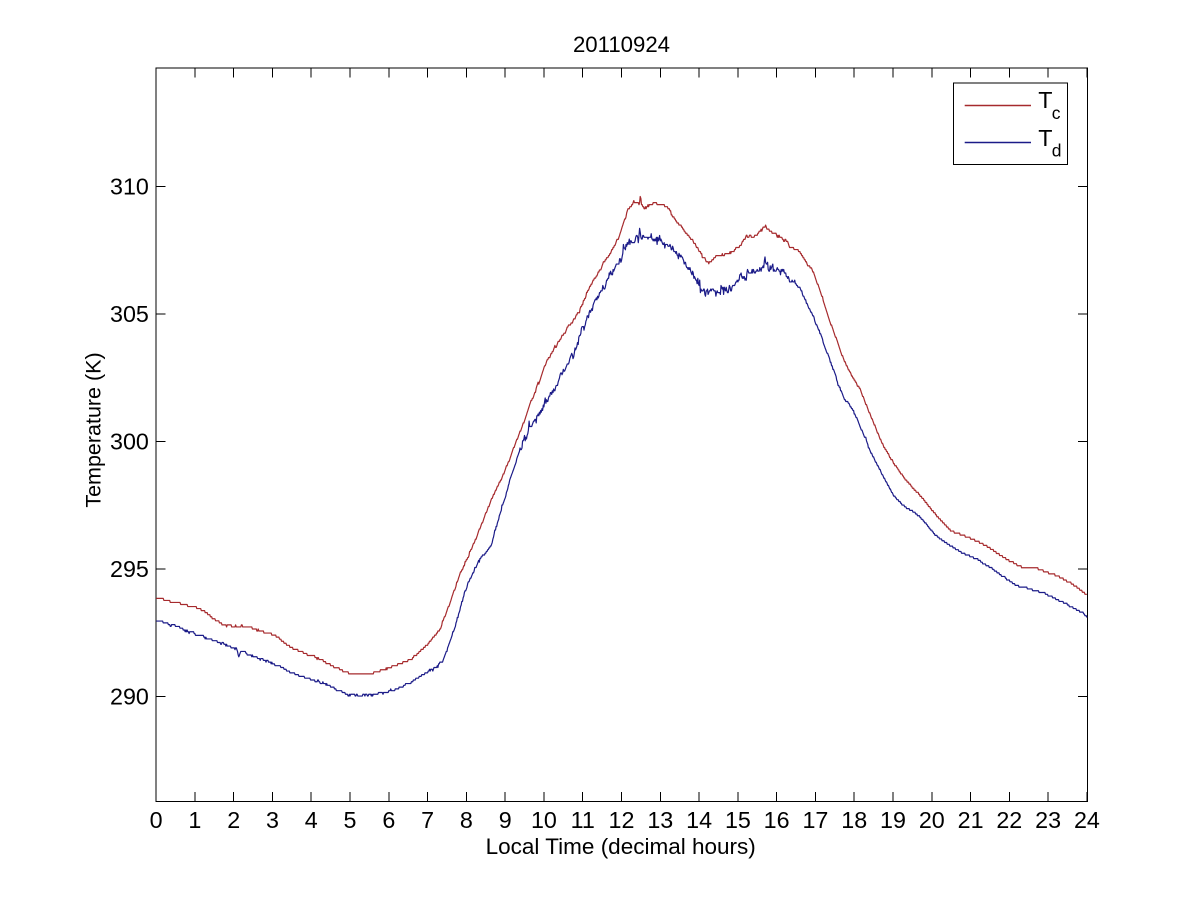 This screenshot has height=905, width=1201. Describe the element at coordinates (505, 820) in the screenshot. I see `svg-text: 9` at that location.